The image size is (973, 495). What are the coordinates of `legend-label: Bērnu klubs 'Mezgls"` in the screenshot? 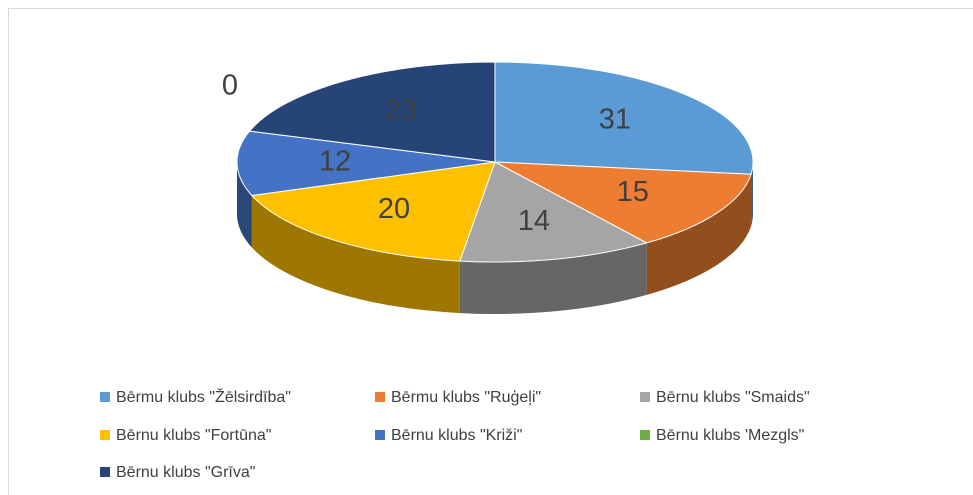 It's located at (730, 435).